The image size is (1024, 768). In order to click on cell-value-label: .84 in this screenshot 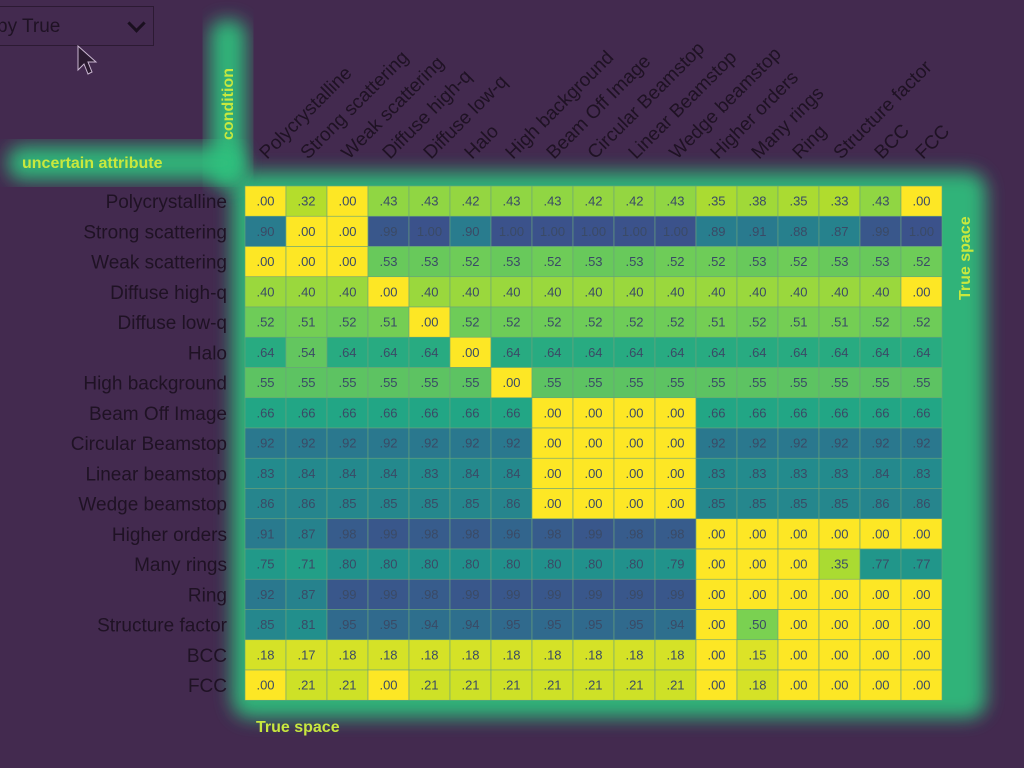, I will do `click(306, 473)`.